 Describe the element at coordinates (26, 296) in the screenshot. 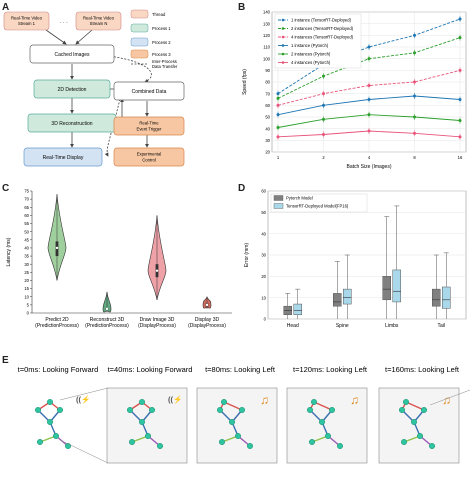

I see `y-tick-label: 10` at that location.